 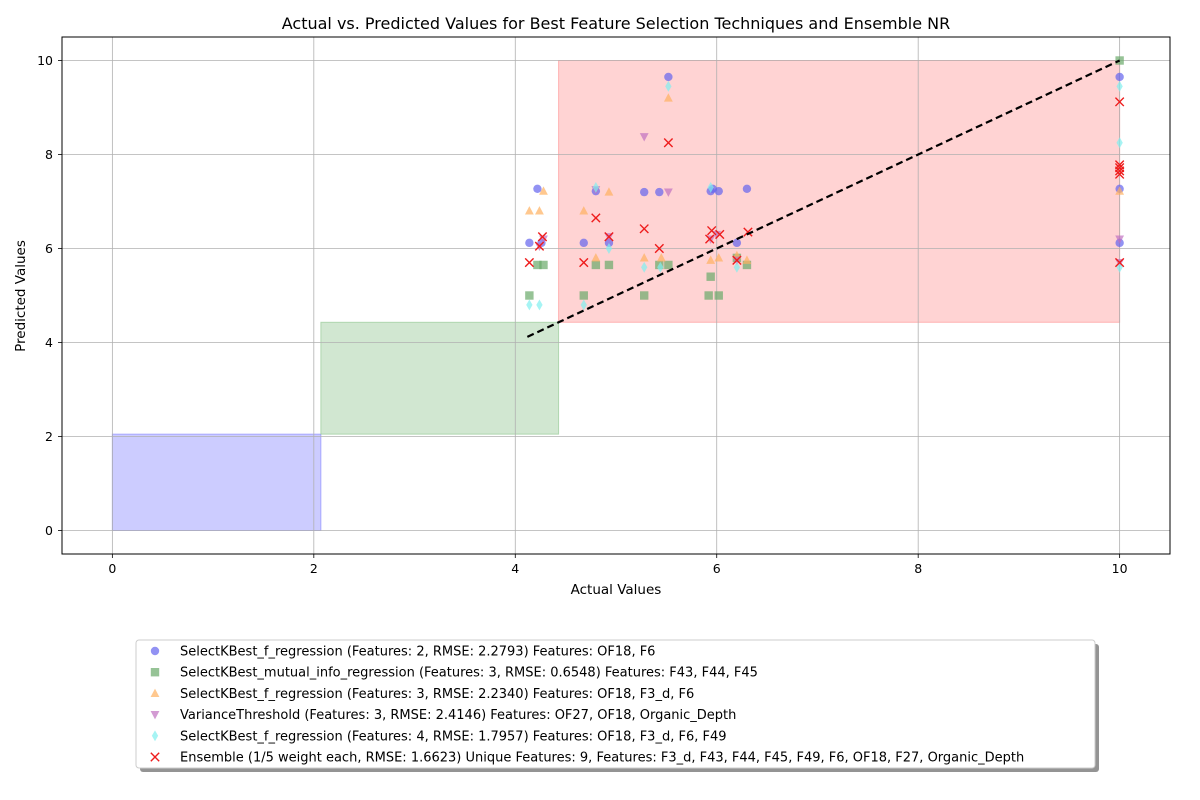 What do you see at coordinates (314, 568) in the screenshot?
I see `x-tick-label-2: 2` at bounding box center [314, 568].